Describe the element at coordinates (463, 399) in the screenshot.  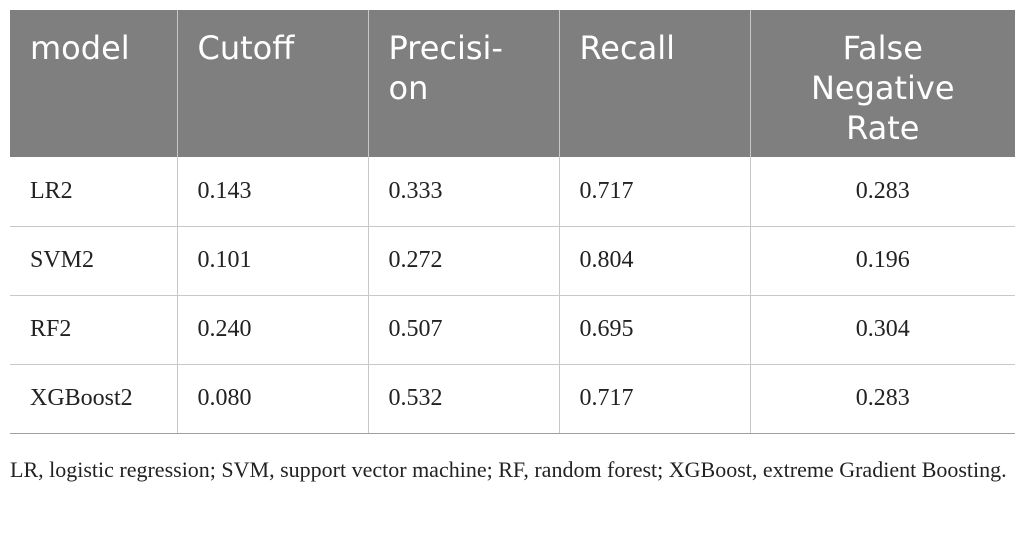
I see `cell-precision: 0.532` at that location.